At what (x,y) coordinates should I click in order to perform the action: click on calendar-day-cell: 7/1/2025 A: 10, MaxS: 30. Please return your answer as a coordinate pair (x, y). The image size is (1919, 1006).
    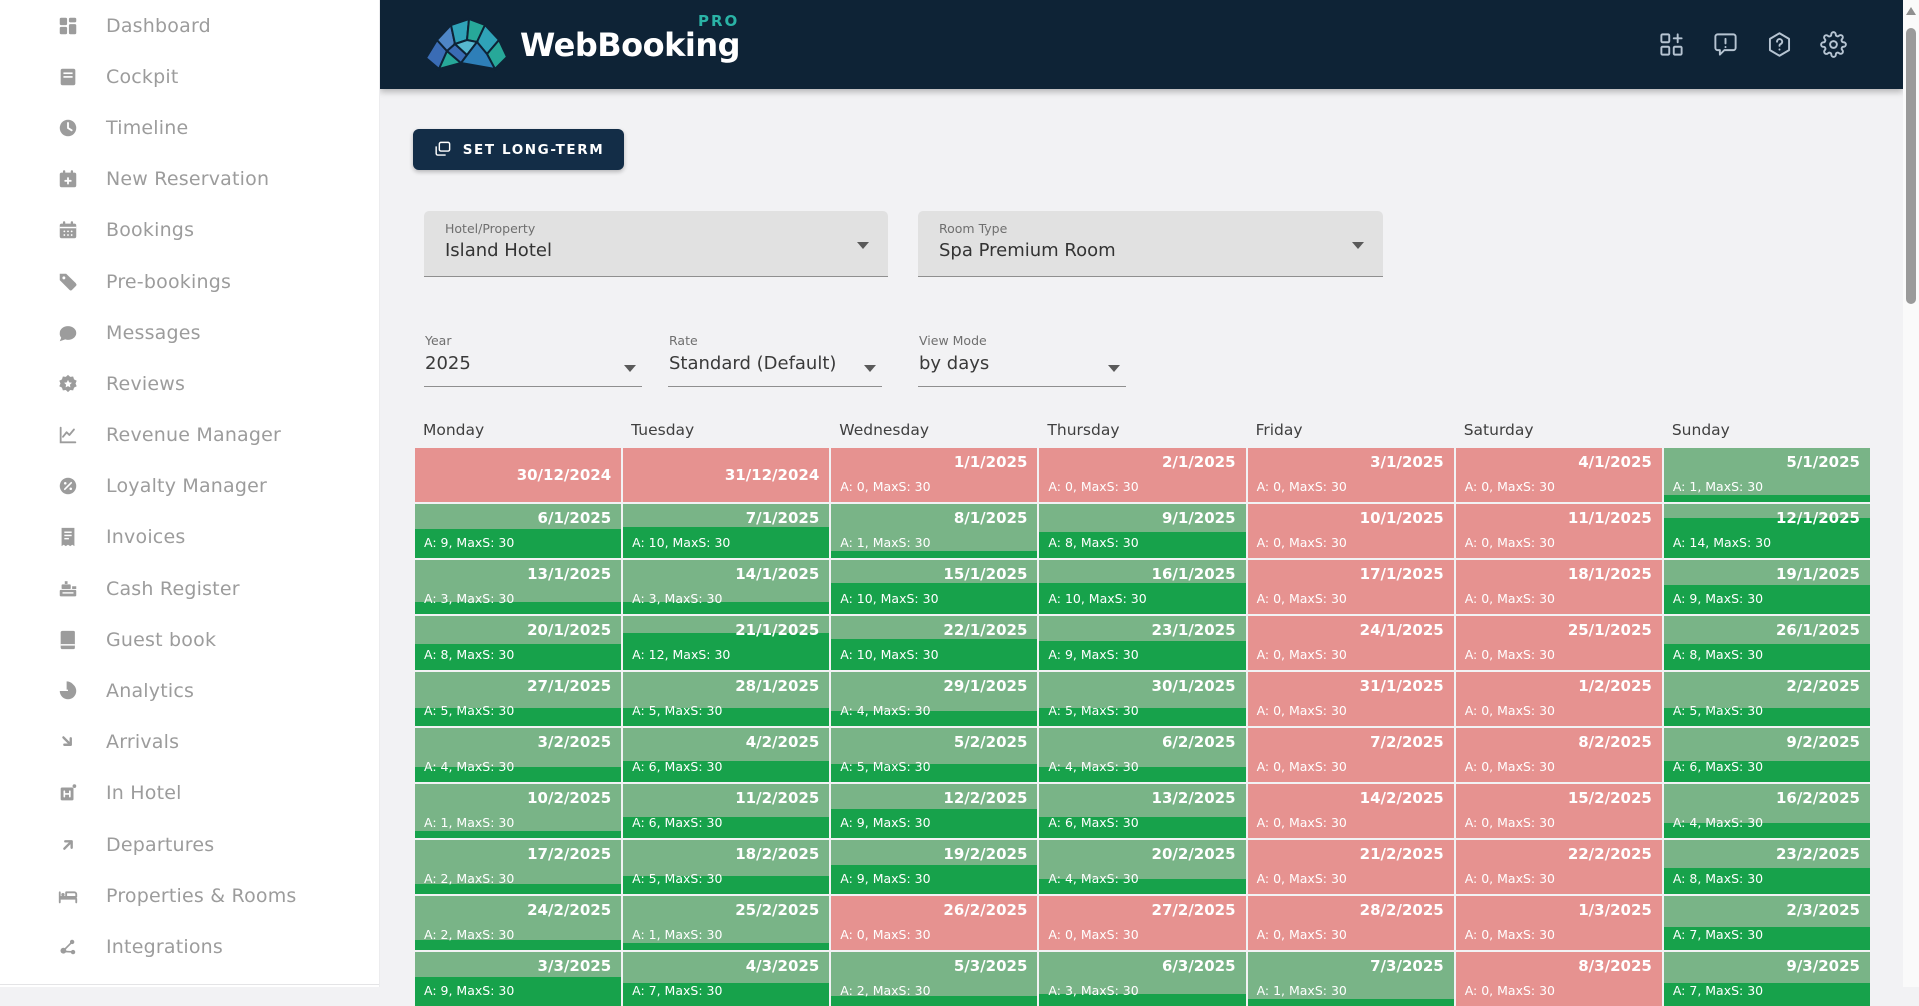
    Looking at the image, I should click on (726, 531).